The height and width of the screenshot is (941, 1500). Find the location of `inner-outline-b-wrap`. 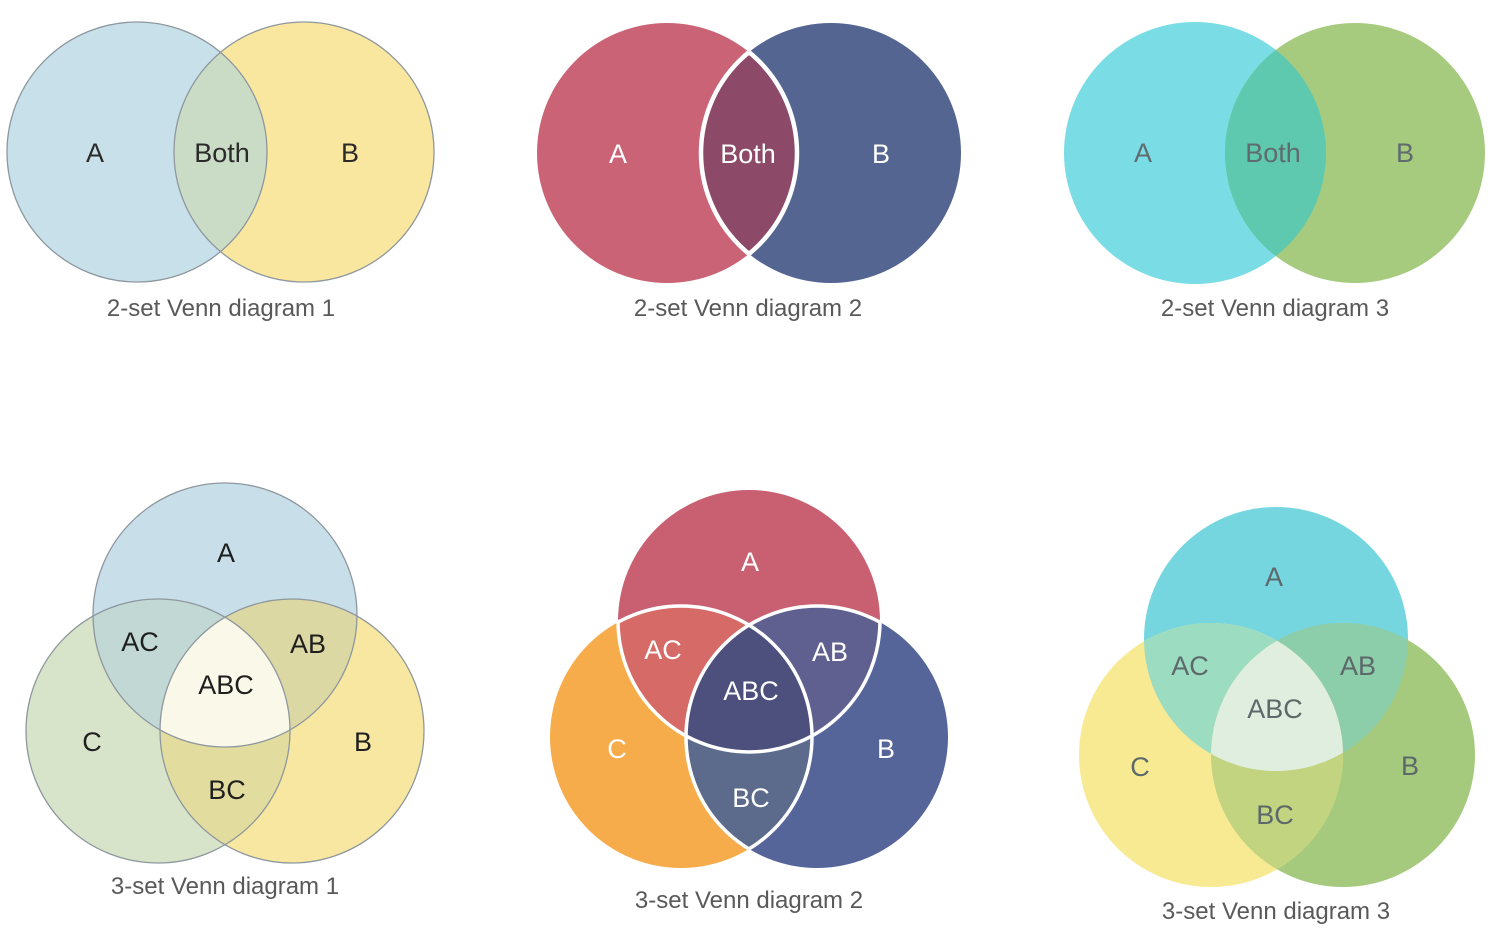

inner-outline-b-wrap is located at coordinates (782, 736).